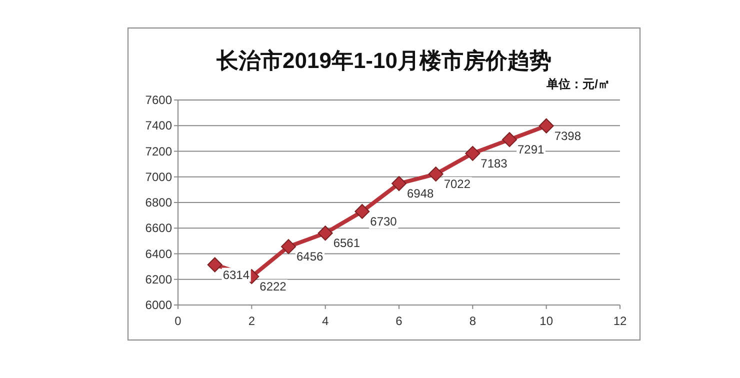  I want to click on y-tick-label: 6400, so click(158, 253).